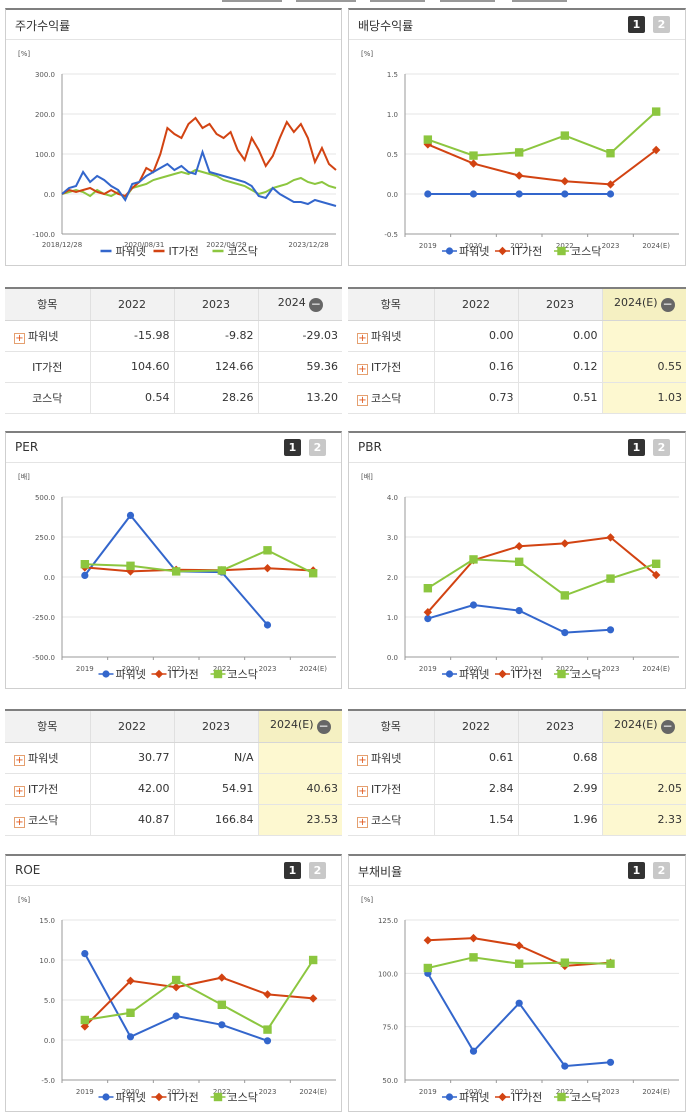 This screenshot has height=1115, width=691. What do you see at coordinates (559, 820) in the screenshot?
I see `value-cell: 1.96` at bounding box center [559, 820].